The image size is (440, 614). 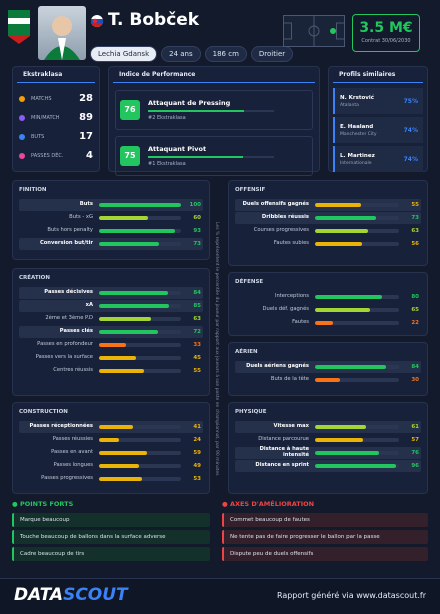 I want to click on stat-value: 73, so click(x=415, y=218).